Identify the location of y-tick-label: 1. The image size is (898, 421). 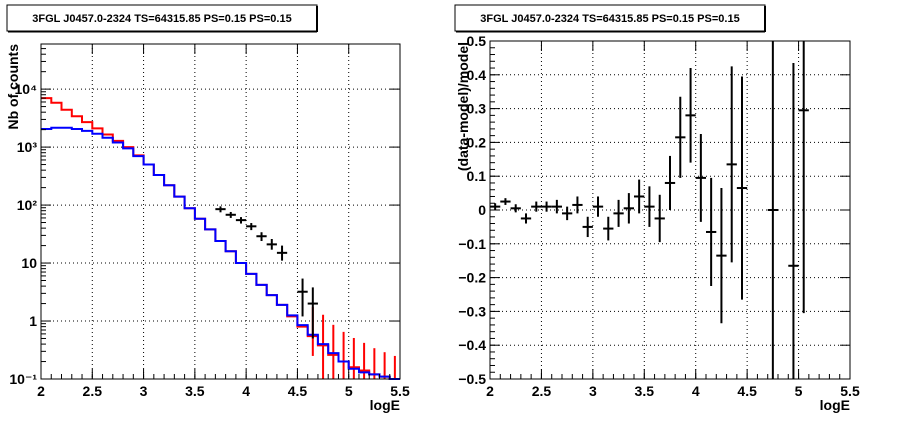
(33, 321).